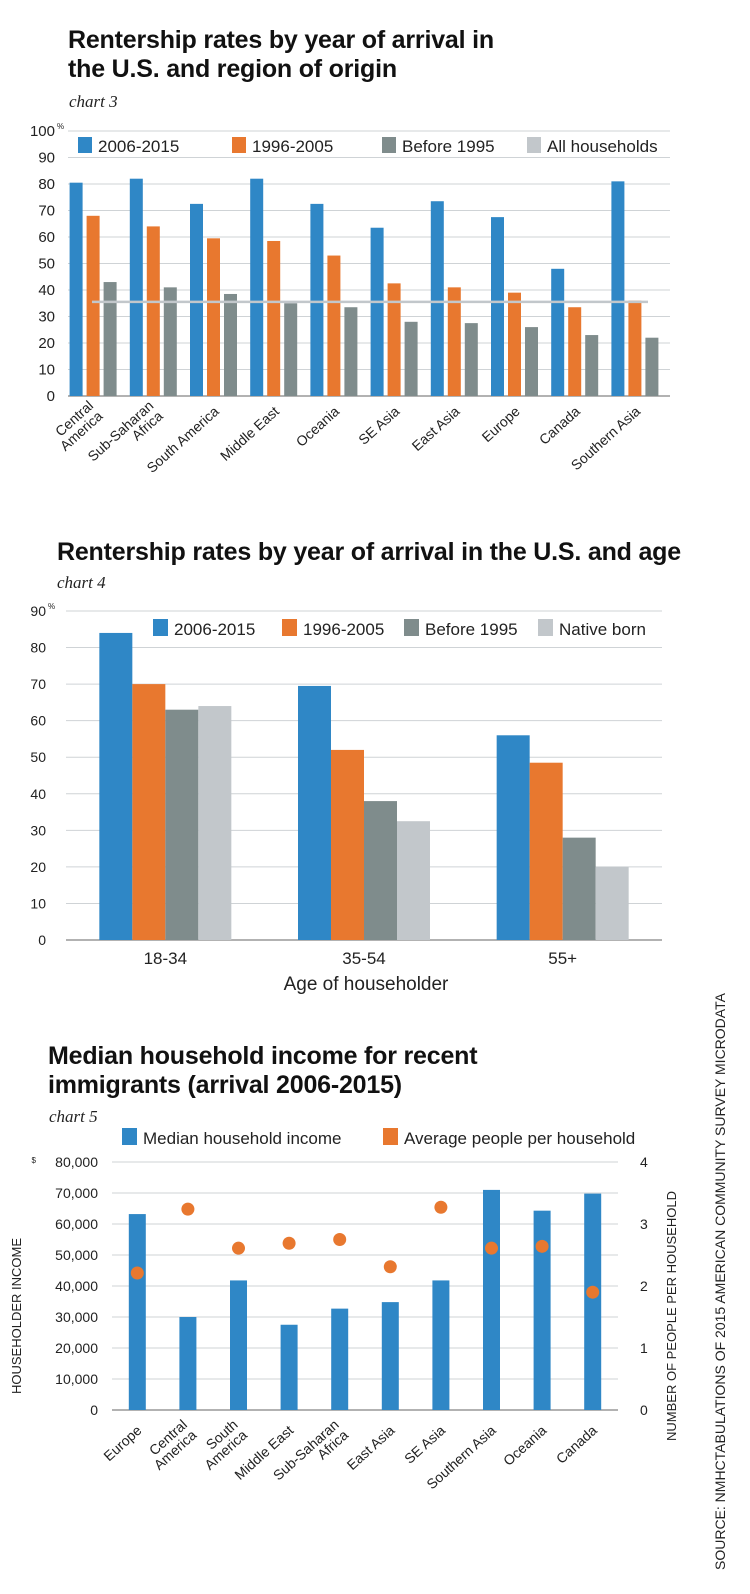 Image resolution: width=750 pixels, height=1594 pixels. I want to click on y2-tick-label: 1, so click(644, 1348).